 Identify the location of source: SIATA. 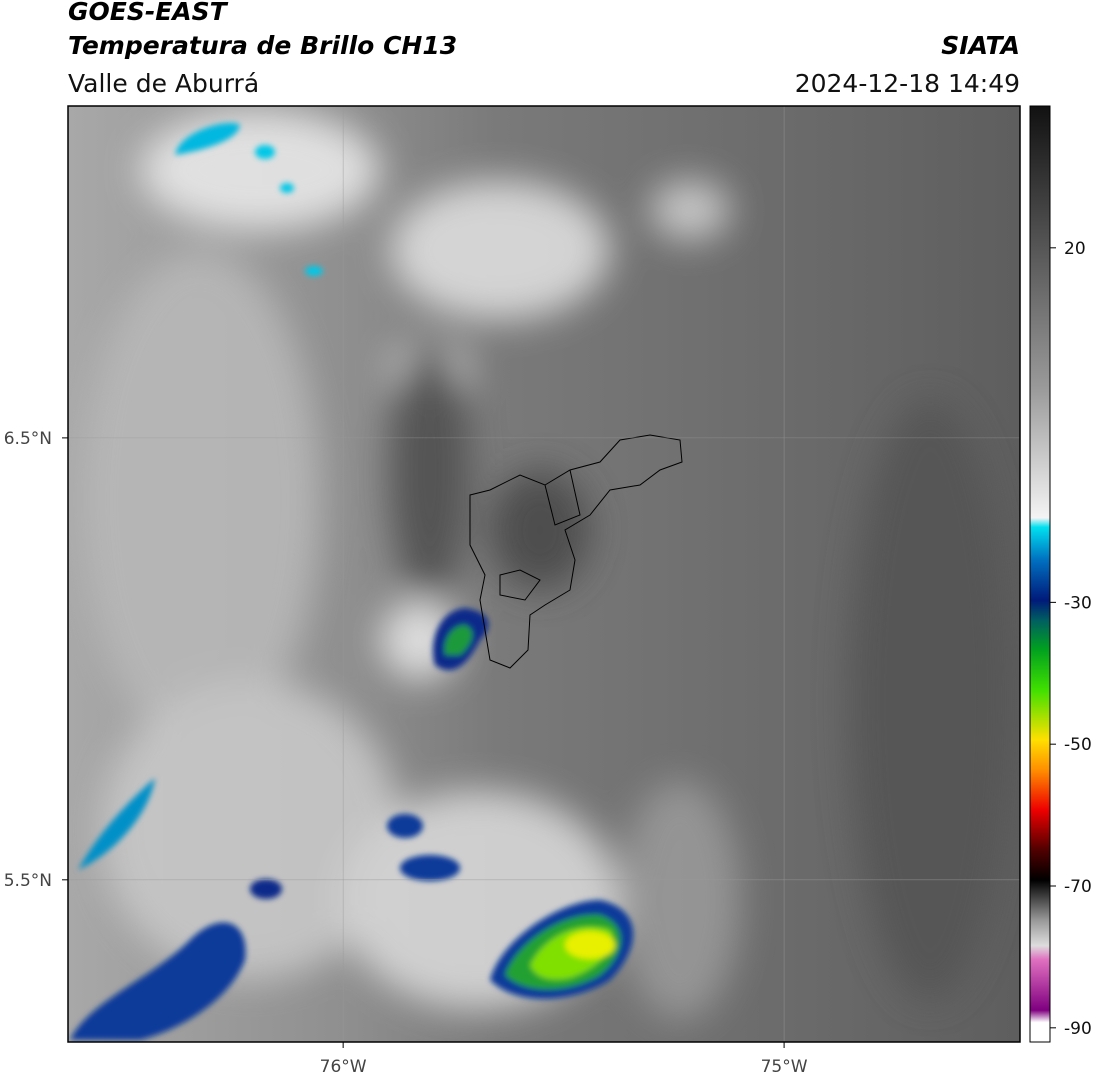
(980, 45).